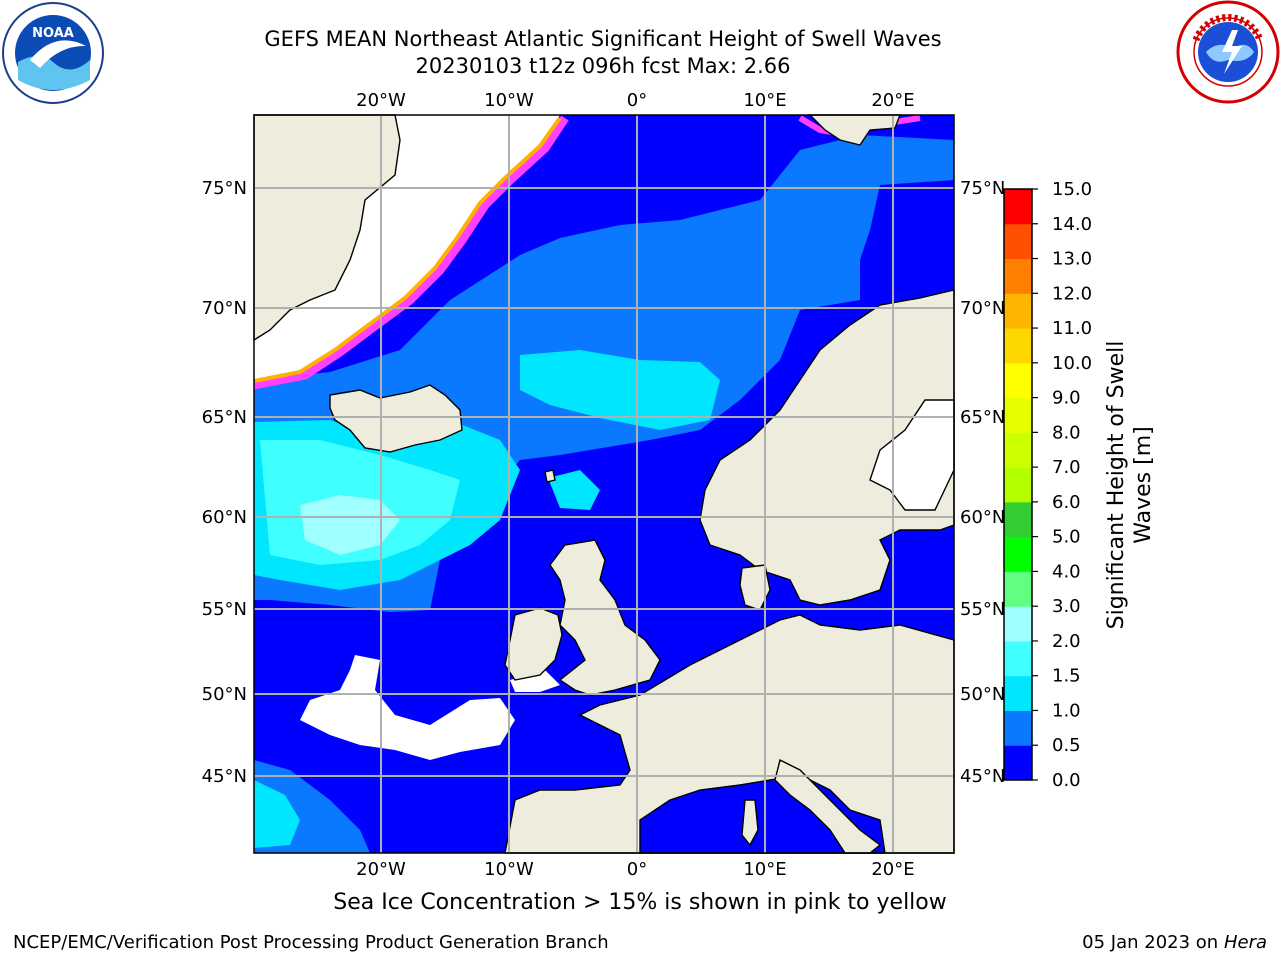 The image size is (1280, 960). I want to click on swell-band-1p0-1p5-b, so click(620, 390).